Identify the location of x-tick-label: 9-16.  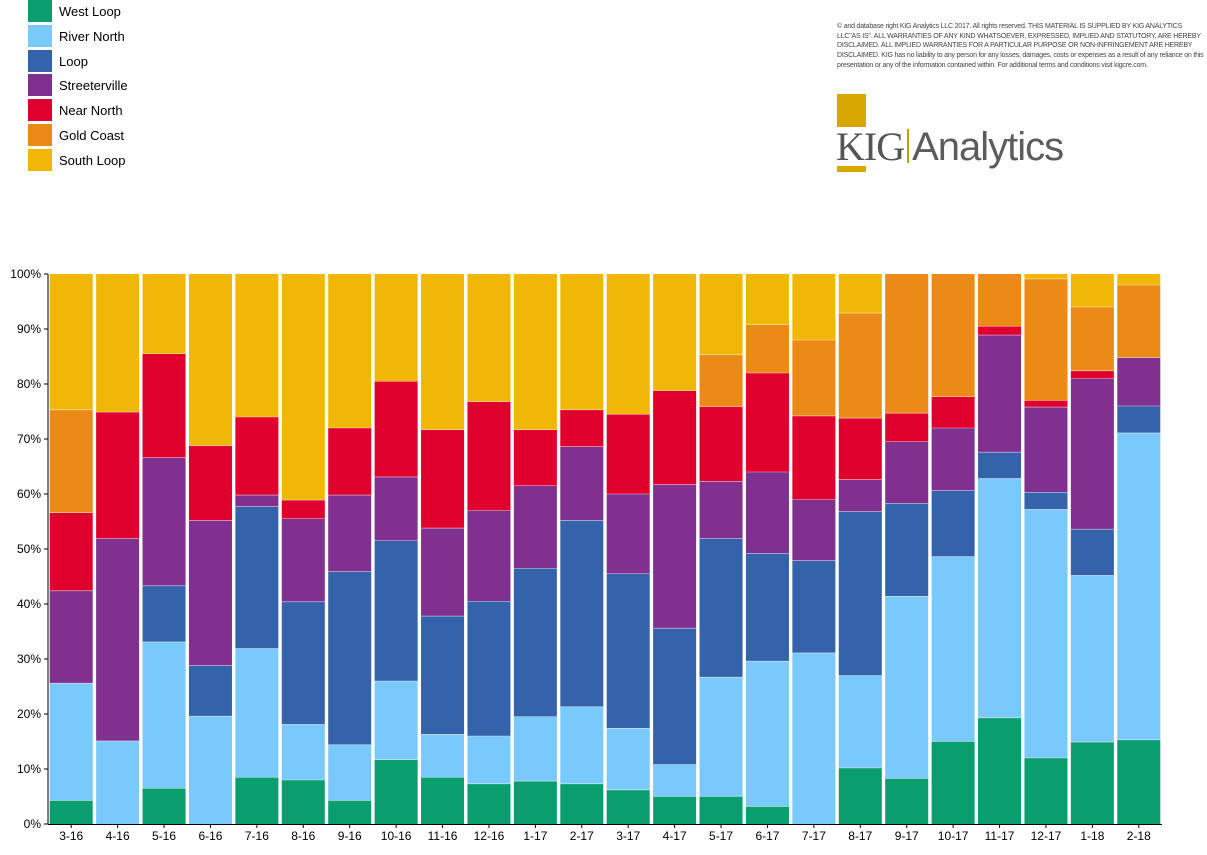
(350, 836).